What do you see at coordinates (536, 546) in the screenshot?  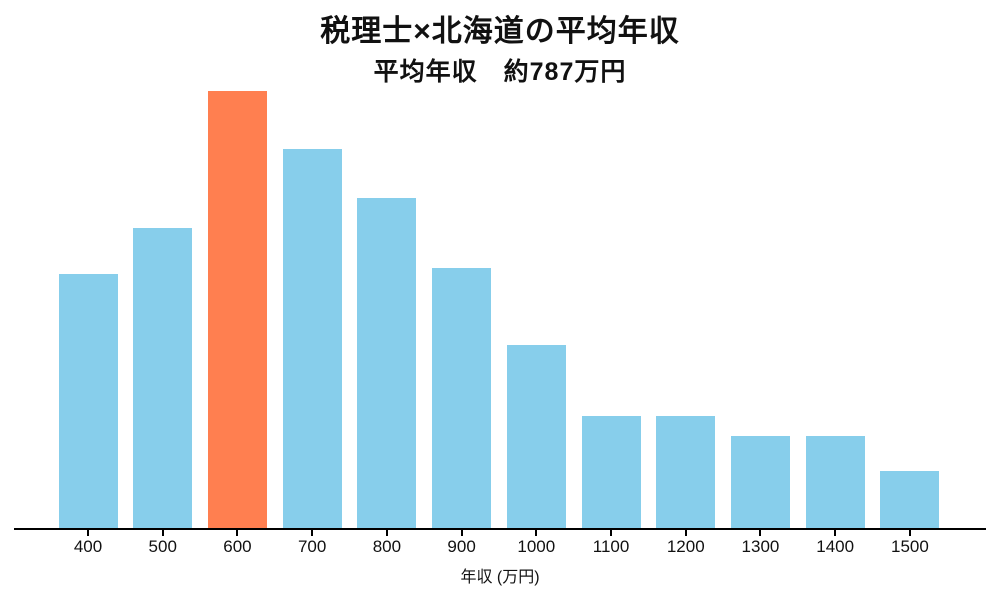 I see `x-tick-label: 1000` at bounding box center [536, 546].